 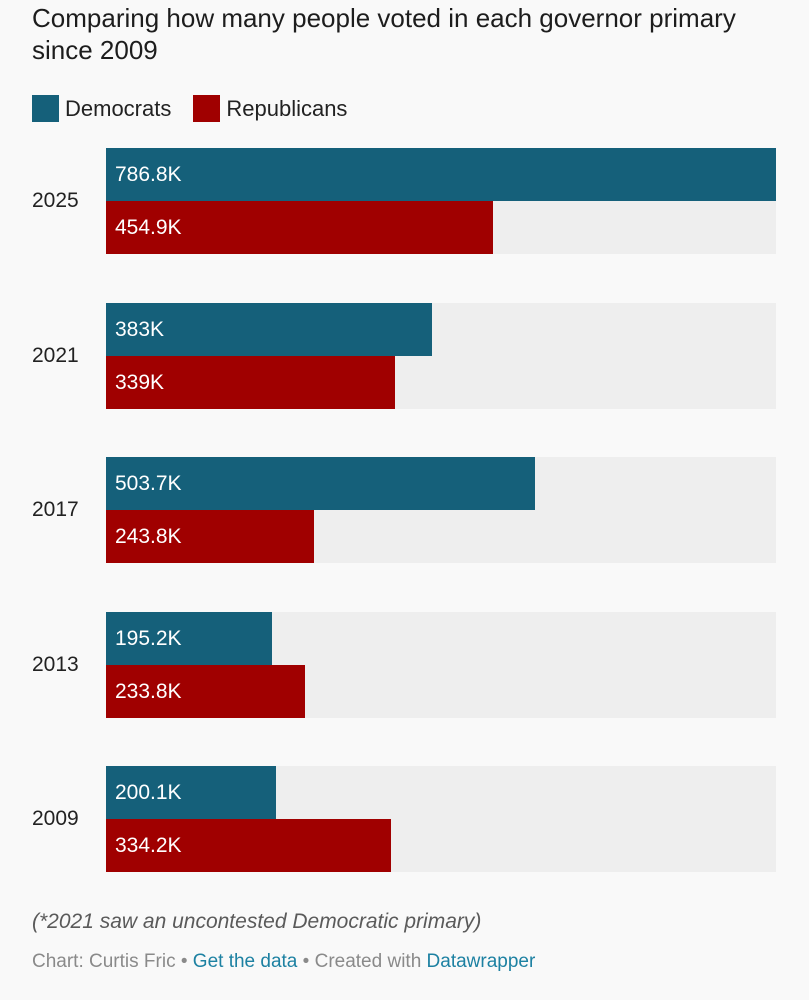 What do you see at coordinates (320, 483) in the screenshot?
I see `bar-democrats-2017` at bounding box center [320, 483].